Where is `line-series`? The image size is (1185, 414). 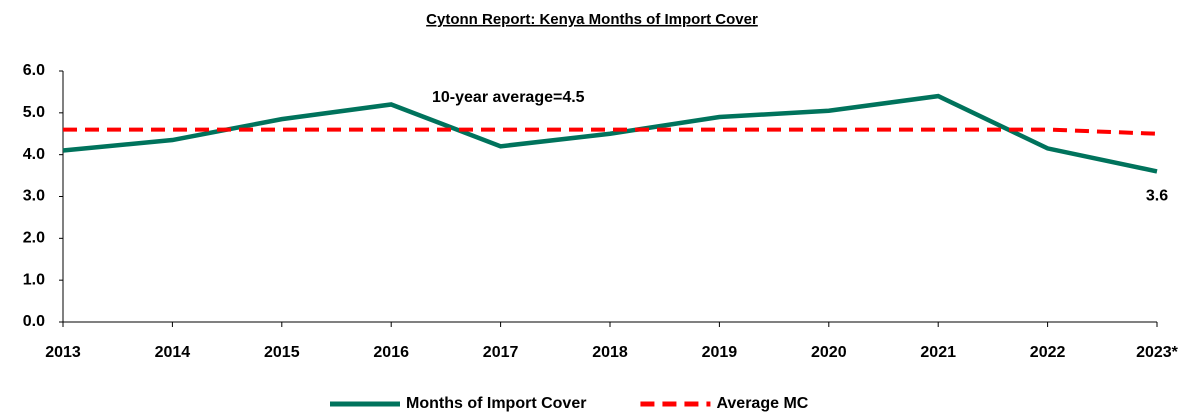 line-series is located at coordinates (610, 131).